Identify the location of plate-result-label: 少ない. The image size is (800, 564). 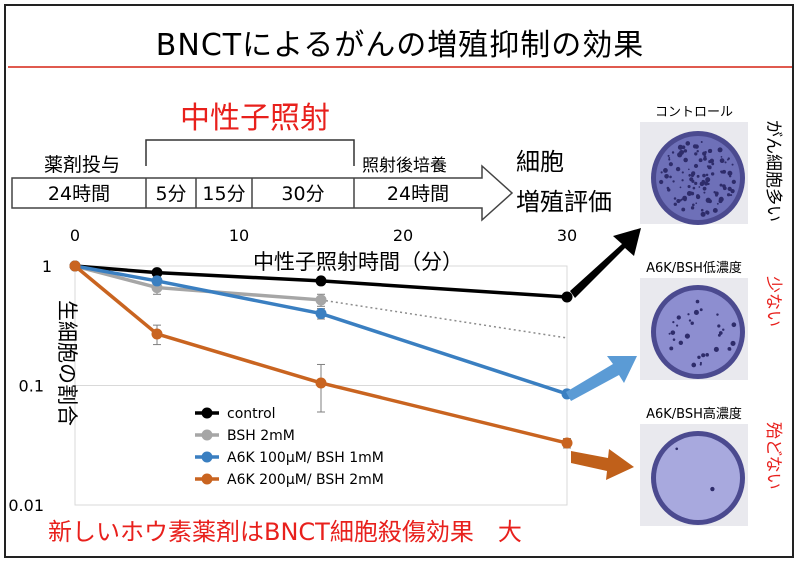
(773, 301).